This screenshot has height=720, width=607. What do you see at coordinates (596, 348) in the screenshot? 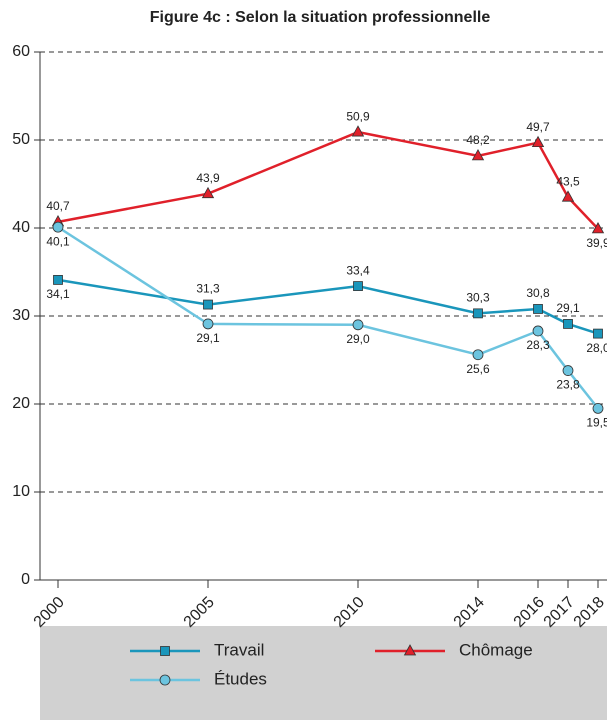
I see `value-label: 28,0` at bounding box center [596, 348].